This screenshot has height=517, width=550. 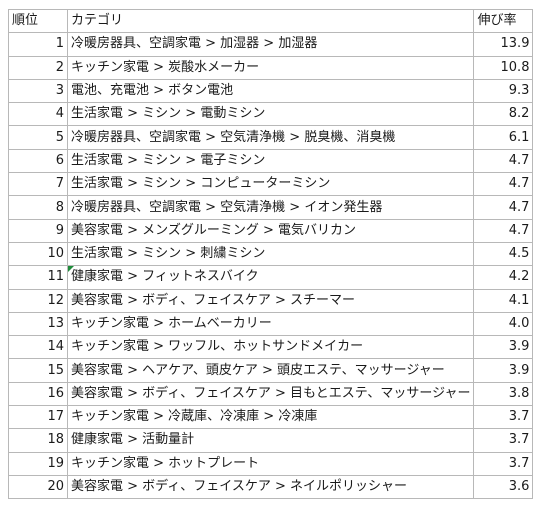 I want to click on header-rank: 順位, so click(x=38, y=21).